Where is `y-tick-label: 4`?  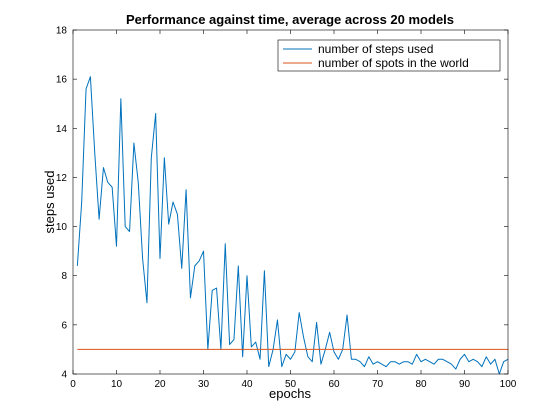 y-tick-label: 4 is located at coordinates (64, 375).